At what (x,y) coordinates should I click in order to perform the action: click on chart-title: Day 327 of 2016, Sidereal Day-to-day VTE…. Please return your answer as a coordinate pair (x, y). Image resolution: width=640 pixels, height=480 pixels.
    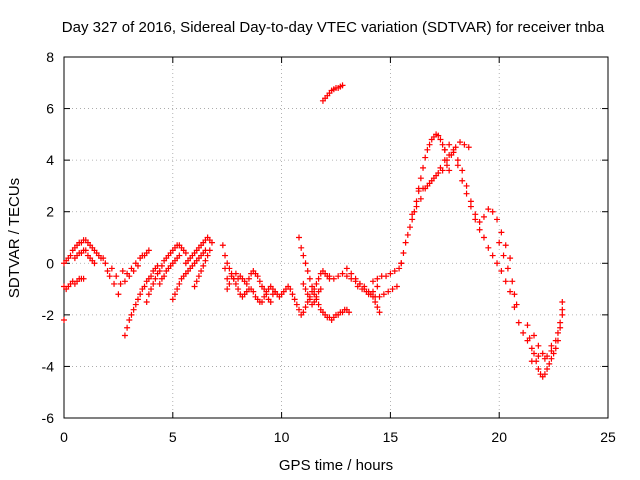
    Looking at the image, I should click on (333, 27).